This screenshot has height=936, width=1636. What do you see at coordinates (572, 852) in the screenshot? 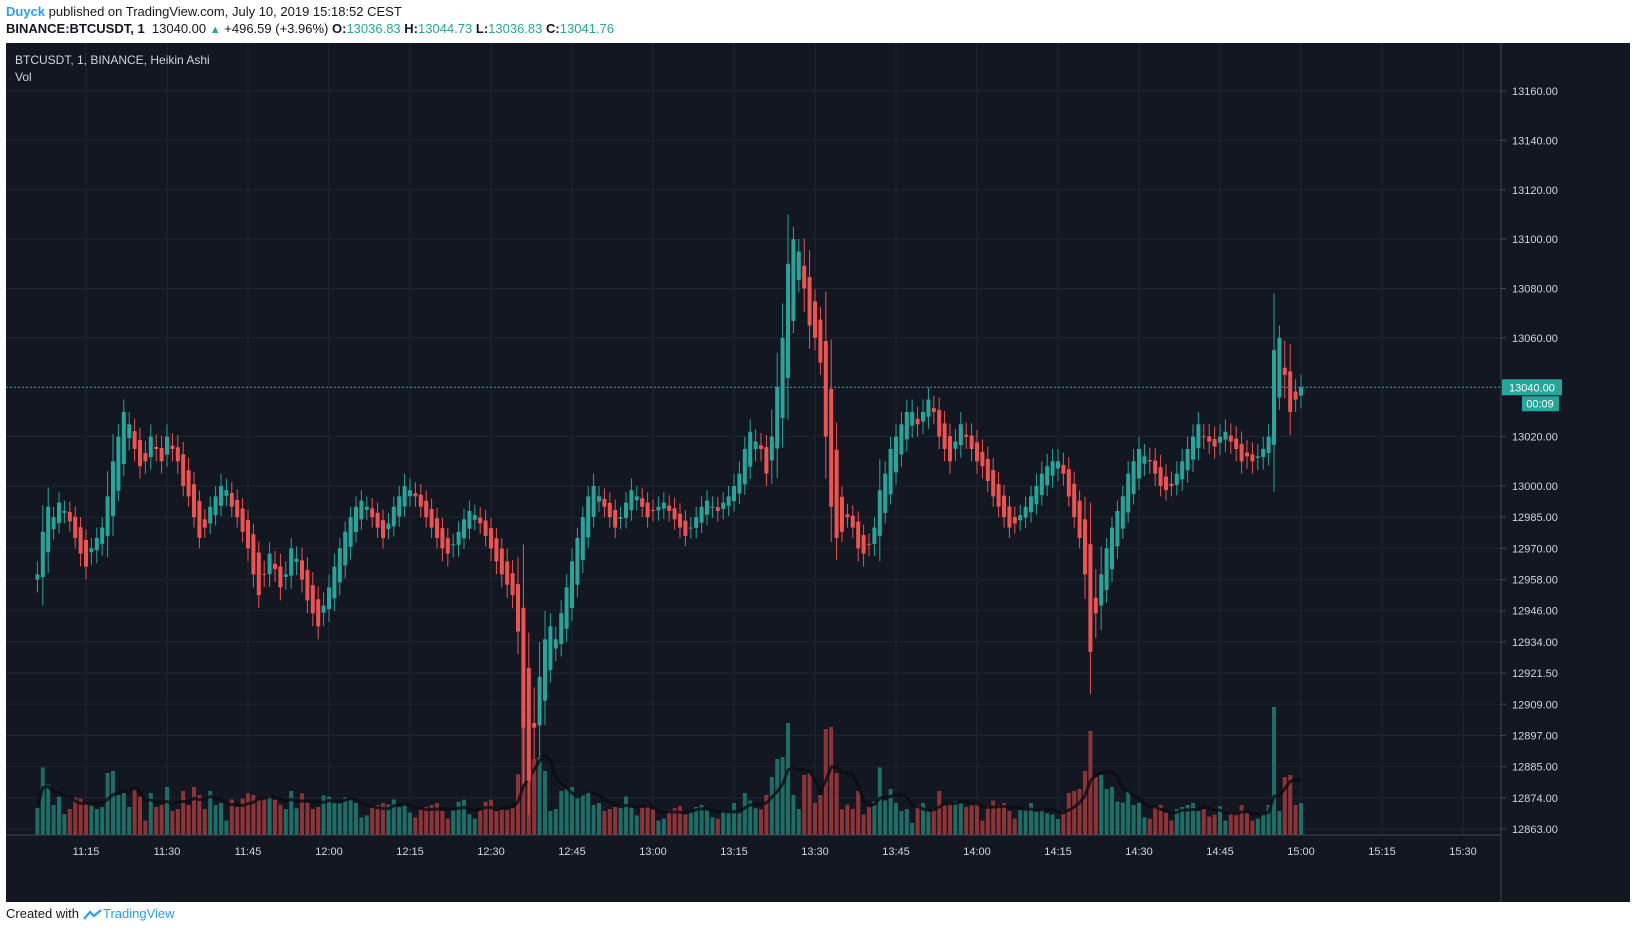
I see `time-tick-label: 12:45` at bounding box center [572, 852].